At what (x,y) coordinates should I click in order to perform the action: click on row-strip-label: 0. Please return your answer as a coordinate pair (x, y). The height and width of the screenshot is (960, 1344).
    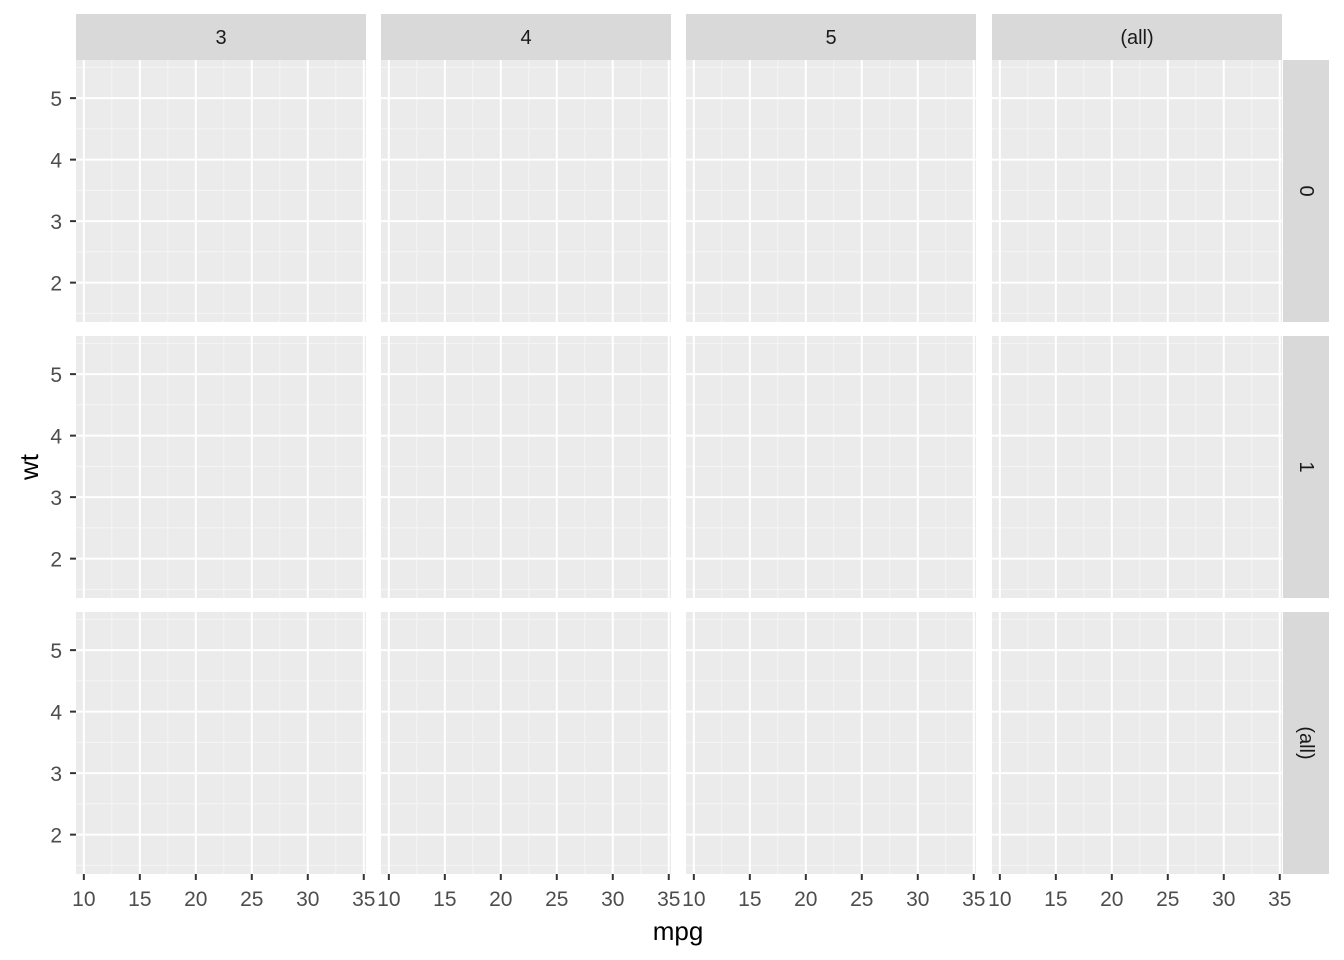
    Looking at the image, I should click on (1306, 190).